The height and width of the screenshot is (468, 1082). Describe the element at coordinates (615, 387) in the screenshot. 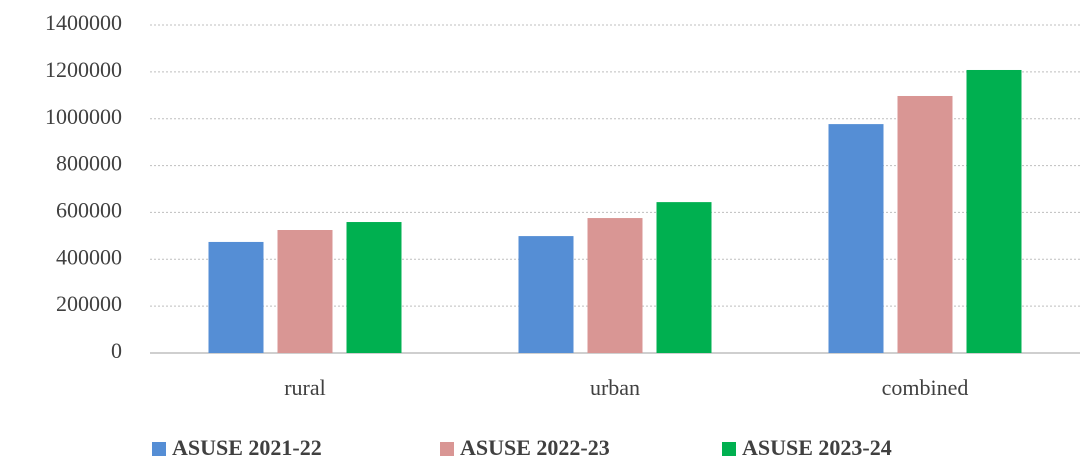

I see `x-tick-label: urban` at that location.